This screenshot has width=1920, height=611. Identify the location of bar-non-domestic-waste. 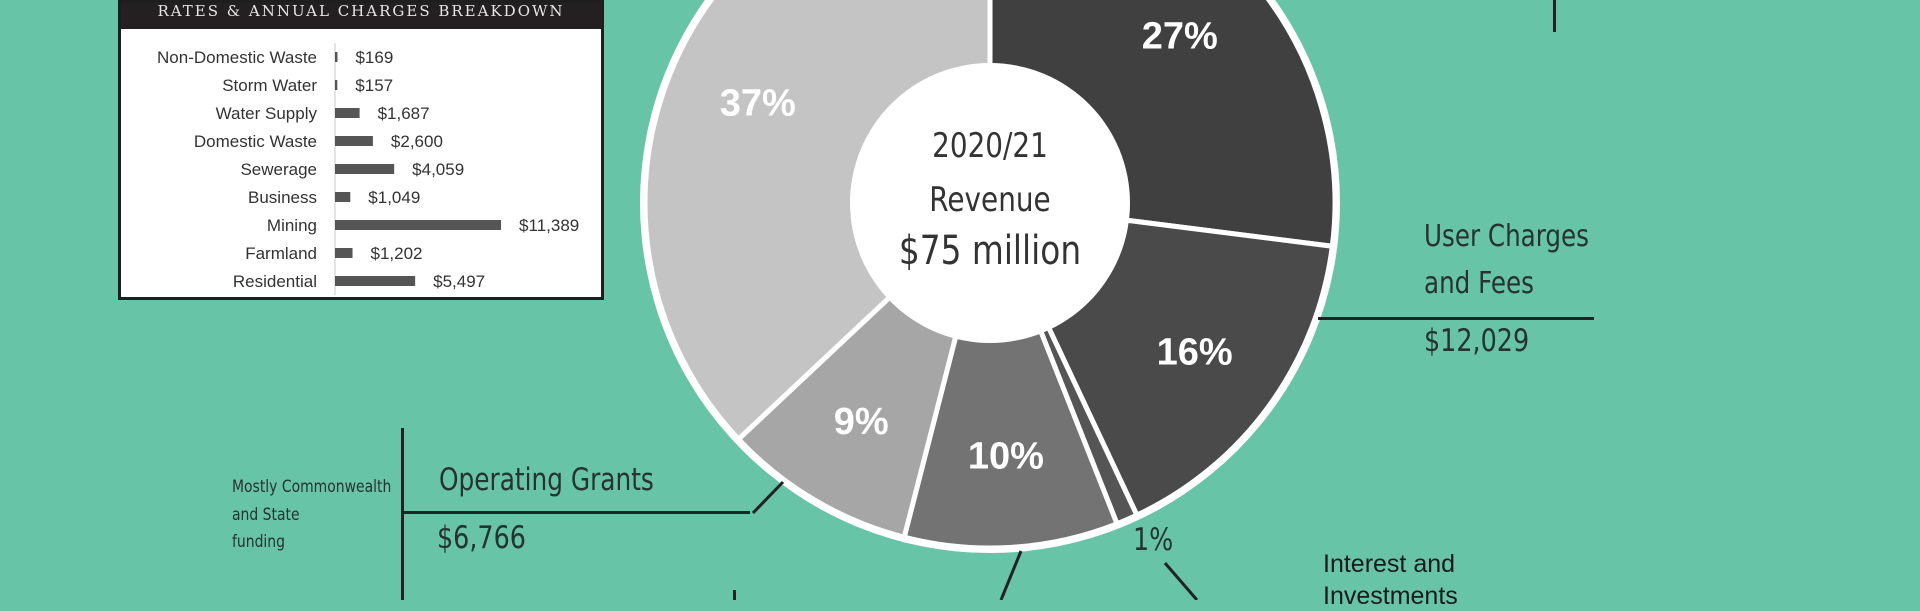
(336, 57).